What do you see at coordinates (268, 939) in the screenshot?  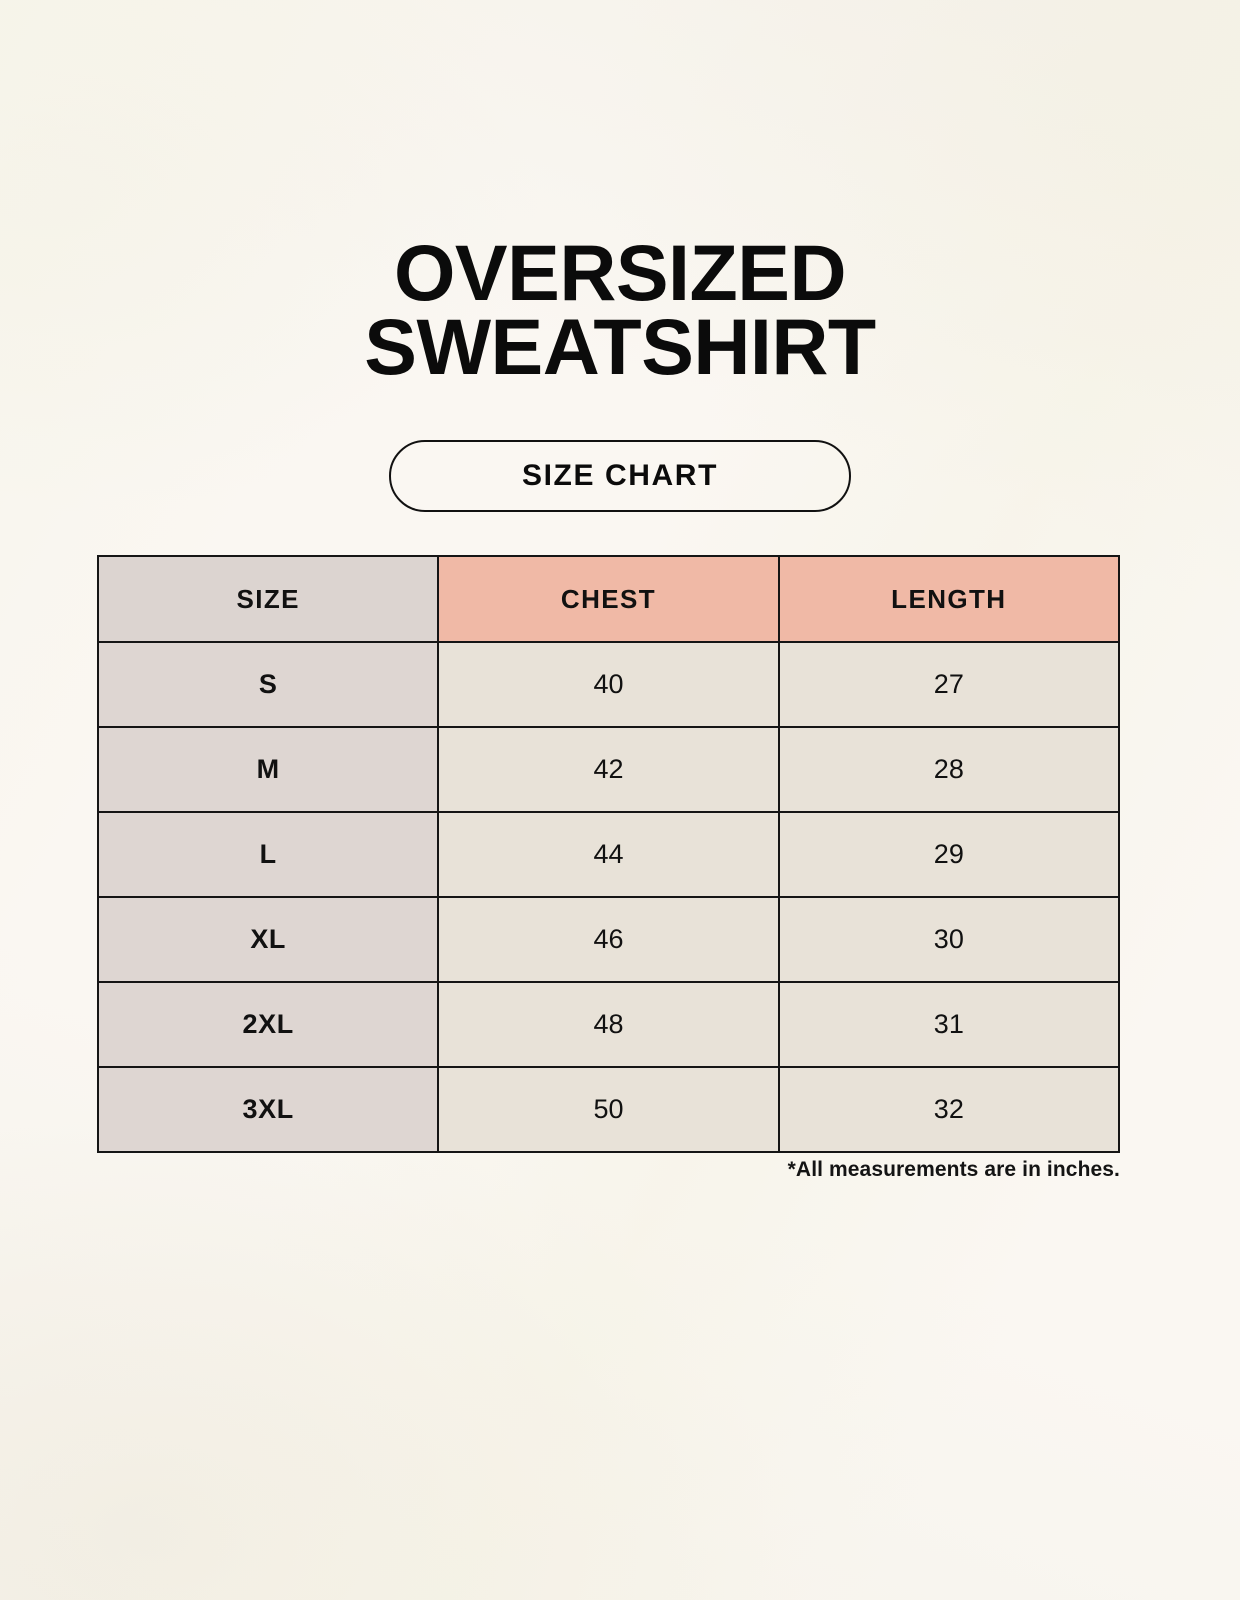 I see `cell-size: XL` at bounding box center [268, 939].